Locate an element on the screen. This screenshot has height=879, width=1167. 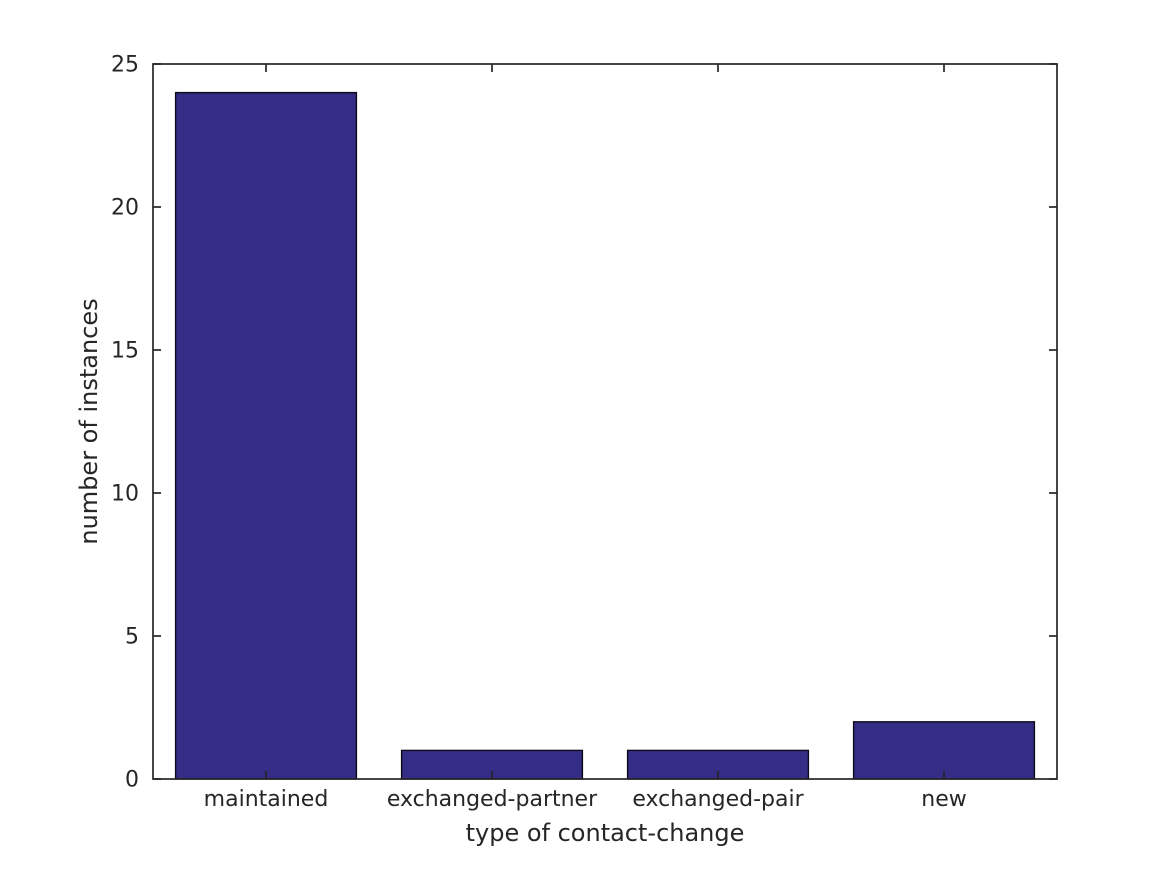
y-tick-label: 10 is located at coordinates (125, 494).